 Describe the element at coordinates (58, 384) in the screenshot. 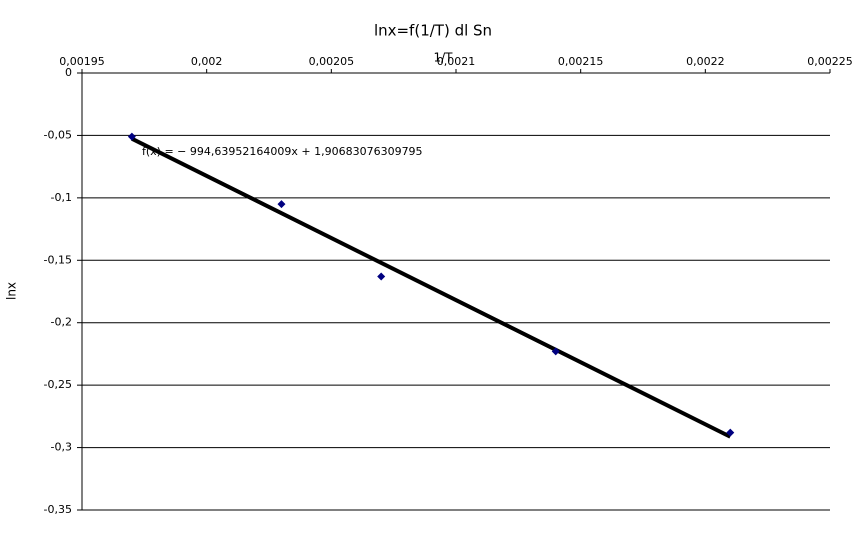

I see `y-tick-label: -0,25` at that location.